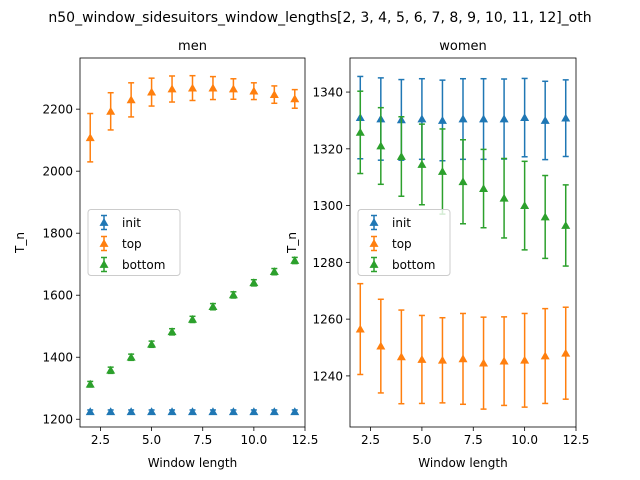 This screenshot has width=640, height=480. I want to click on y-tick-label: 1600, so click(57, 296).